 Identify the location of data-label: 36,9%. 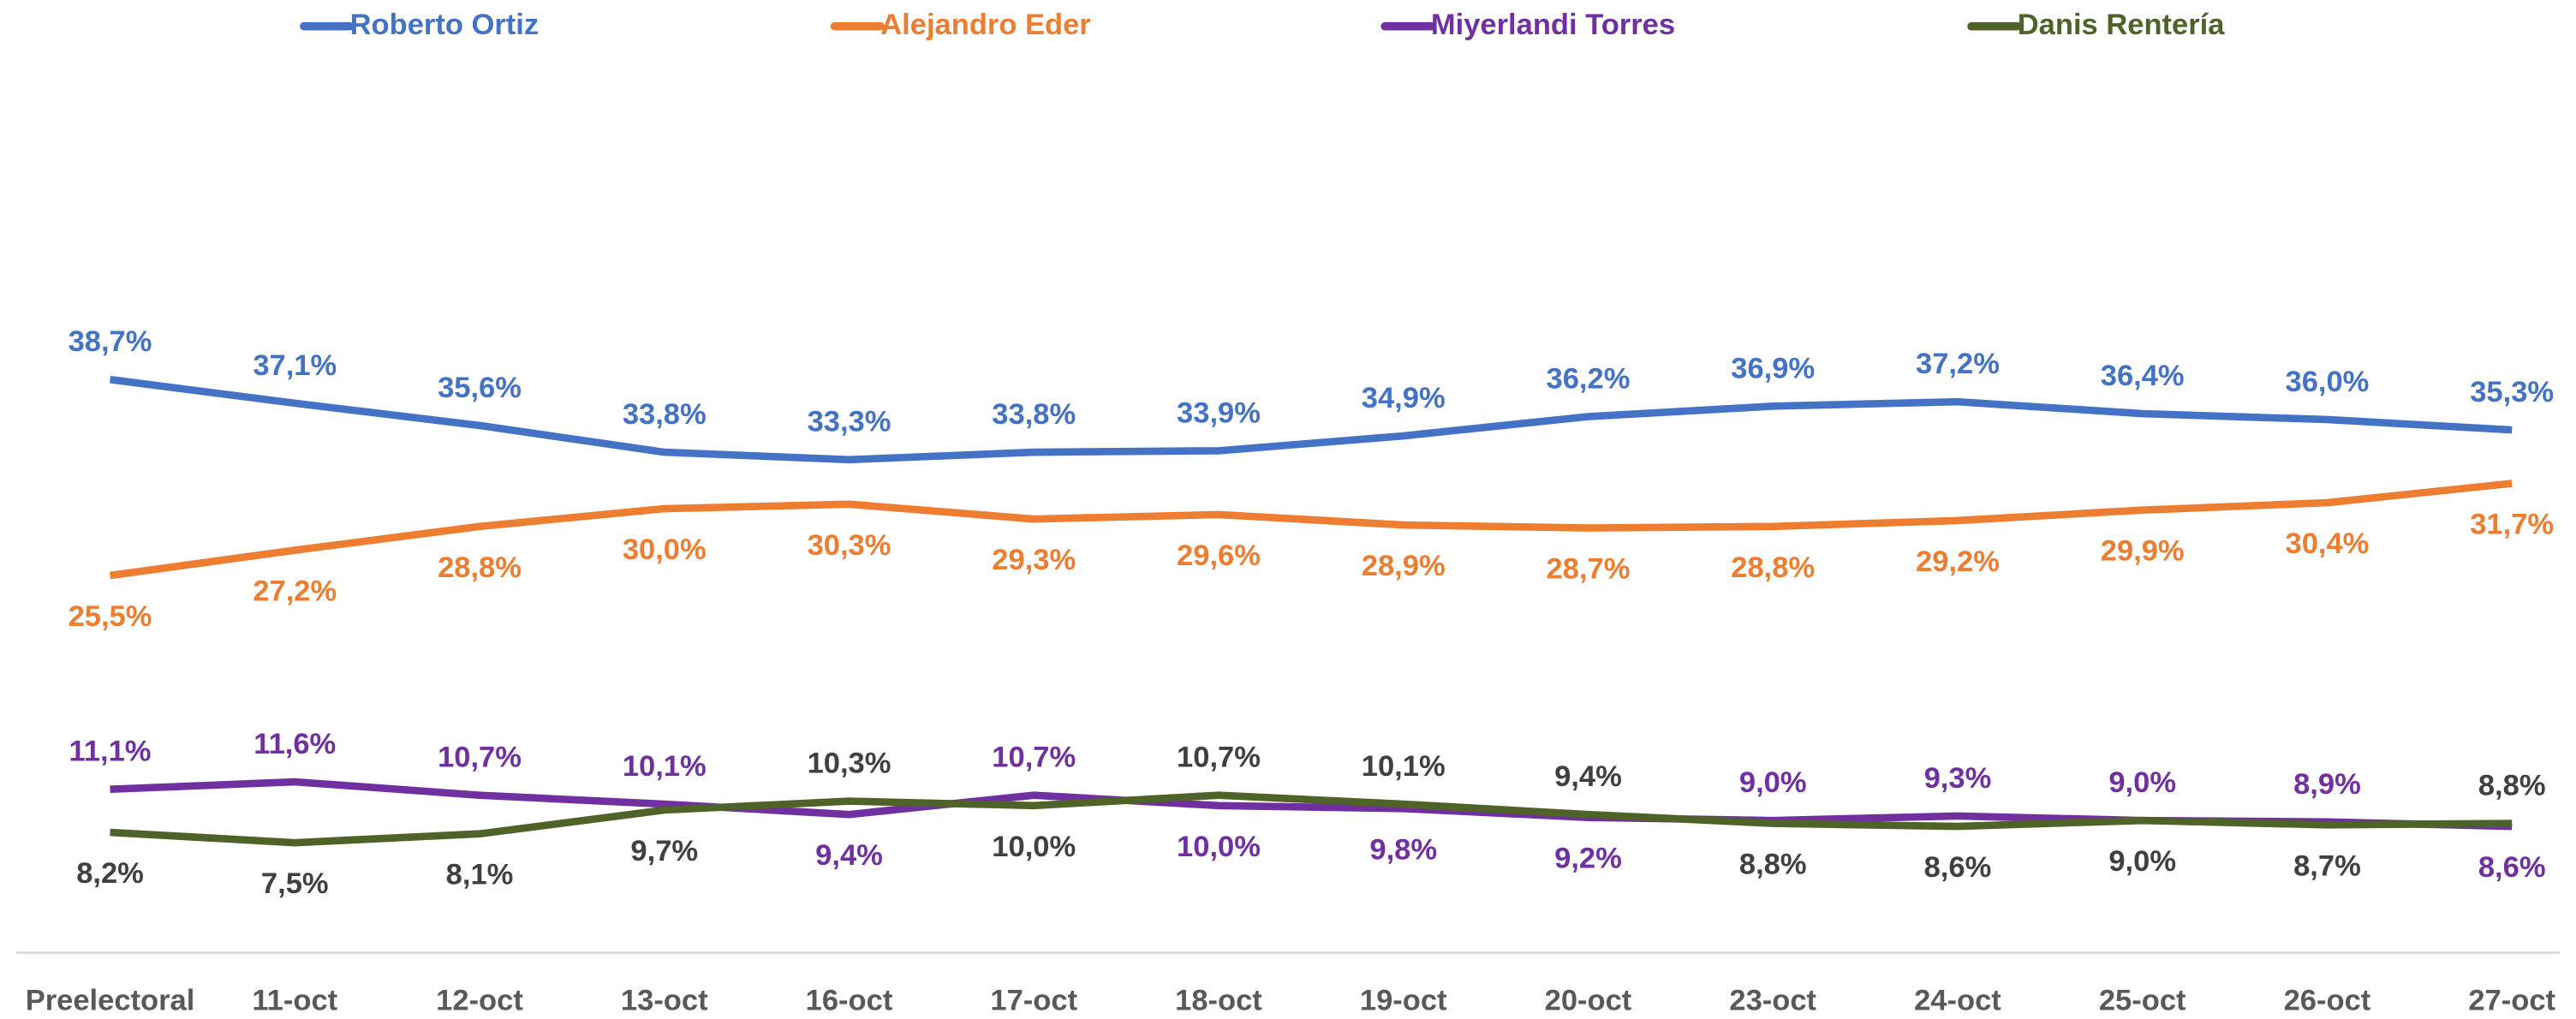
(1773, 368).